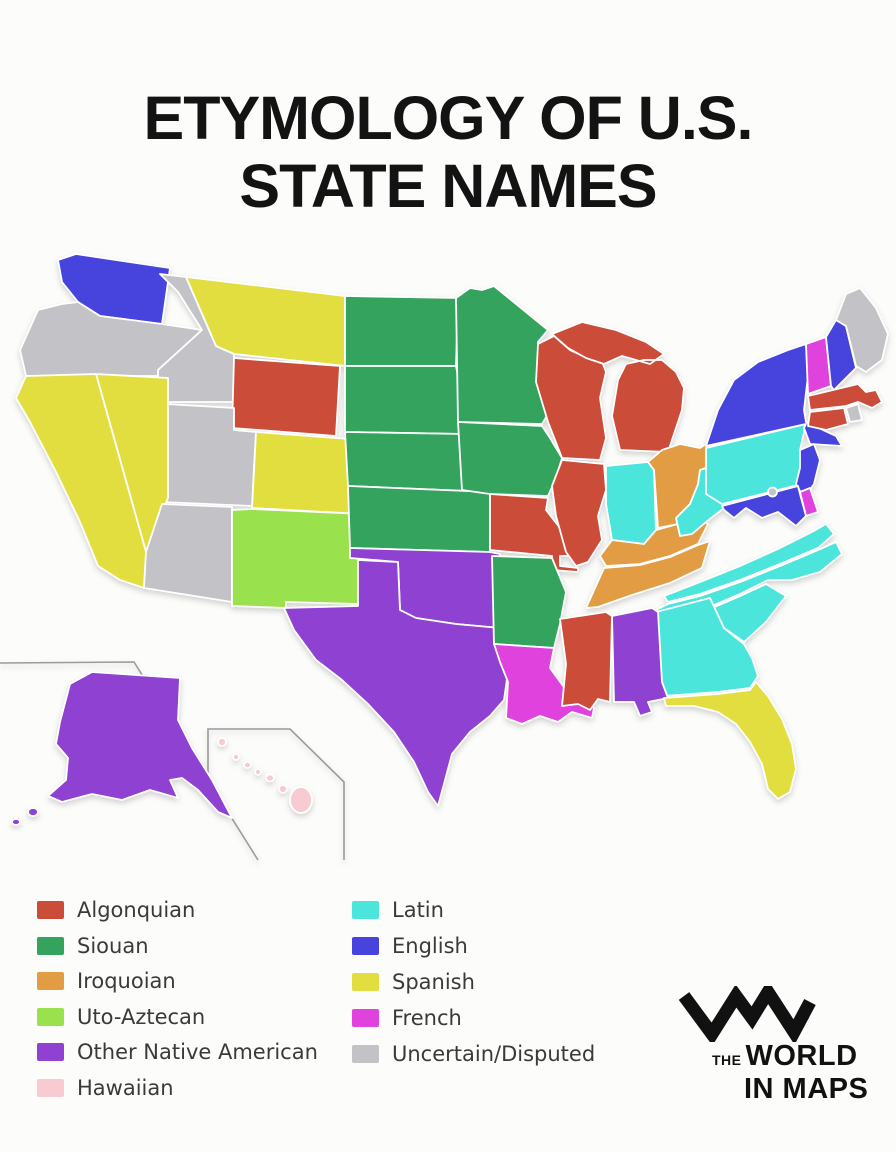 The height and width of the screenshot is (1152, 896). What do you see at coordinates (631, 503) in the screenshot?
I see `state-IN` at bounding box center [631, 503].